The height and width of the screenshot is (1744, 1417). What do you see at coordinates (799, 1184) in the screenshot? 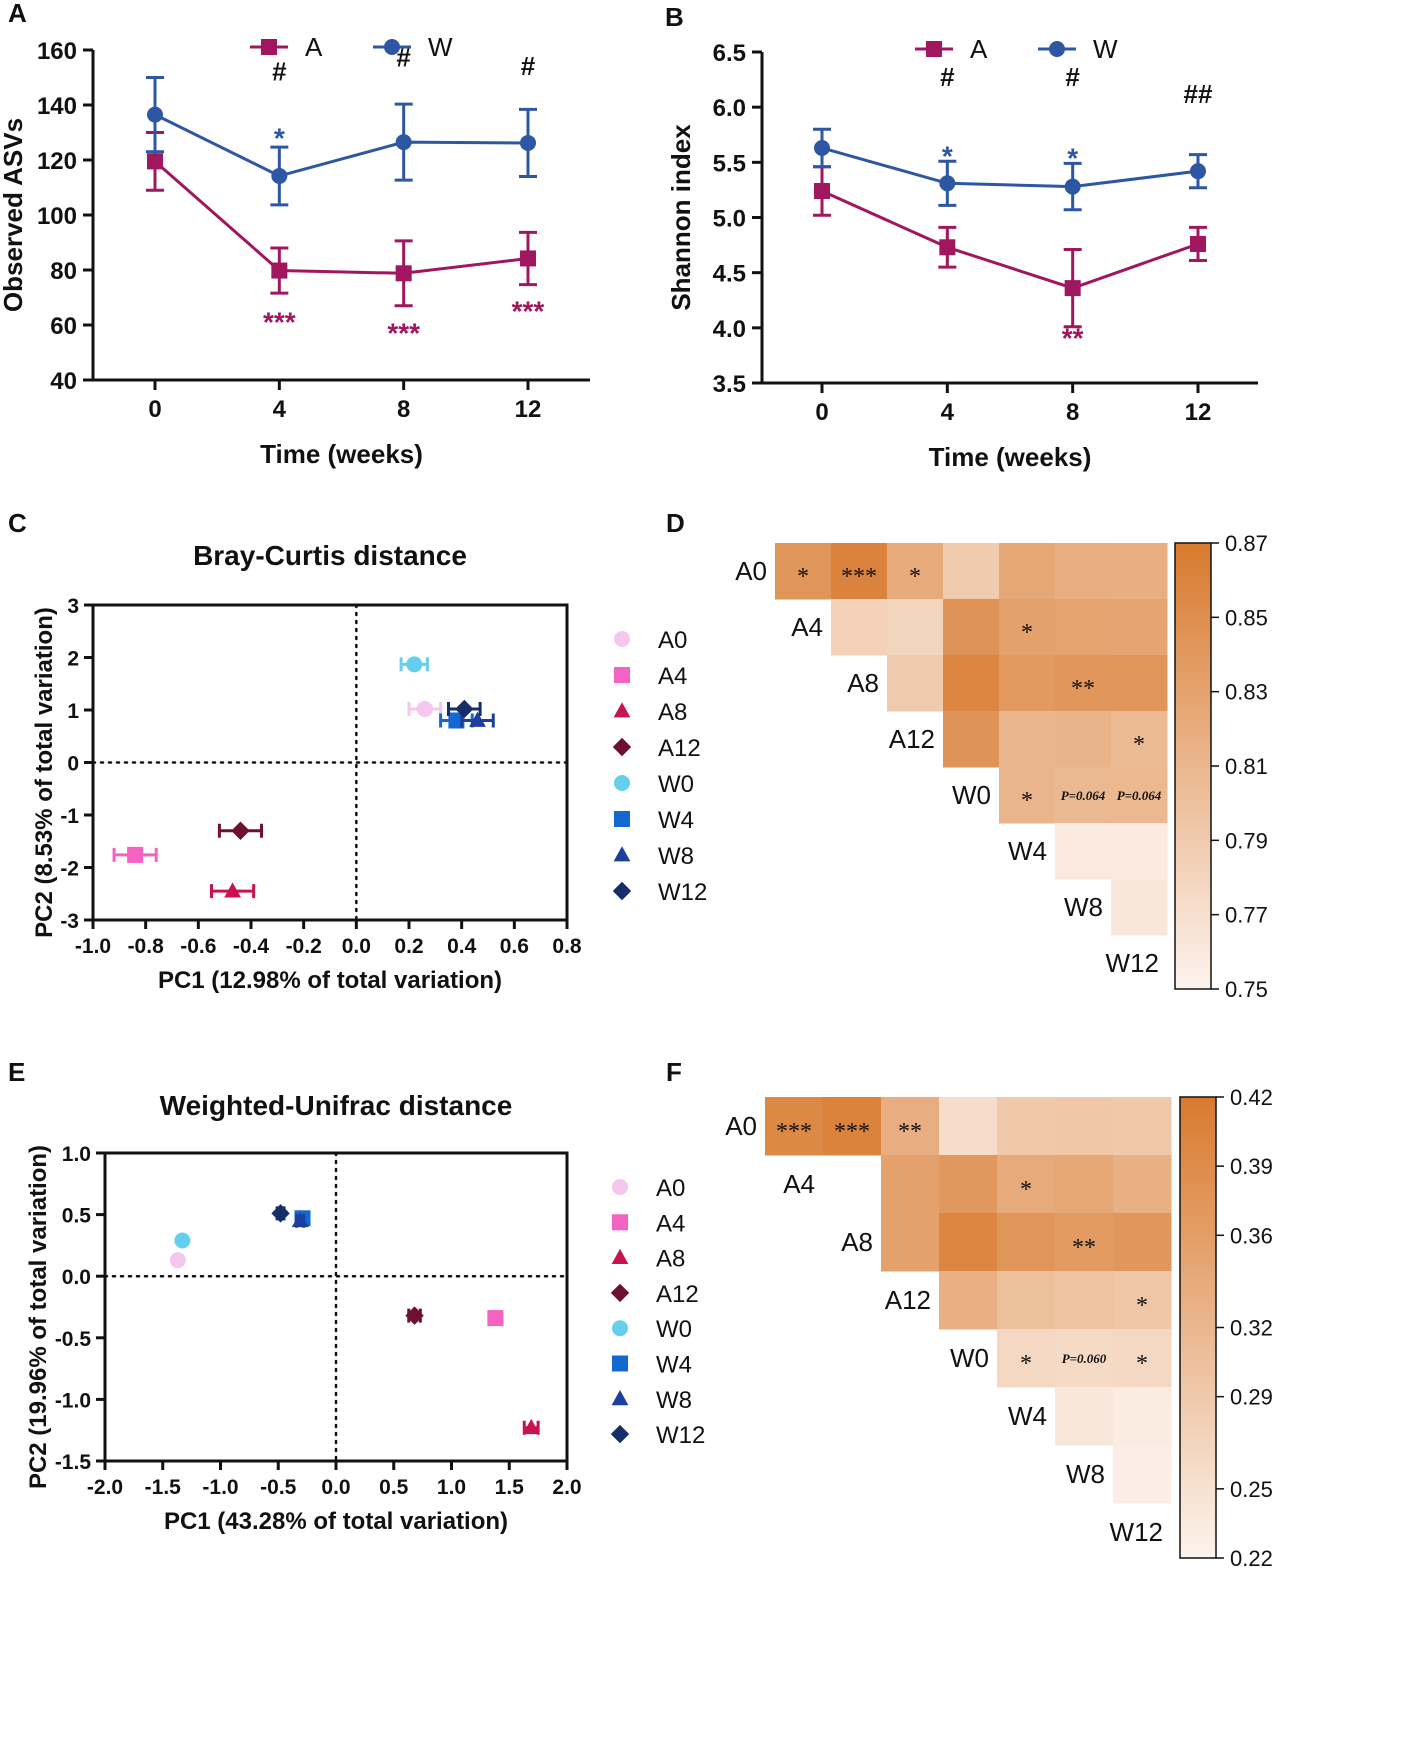
I see `row-label: A4` at bounding box center [799, 1184].